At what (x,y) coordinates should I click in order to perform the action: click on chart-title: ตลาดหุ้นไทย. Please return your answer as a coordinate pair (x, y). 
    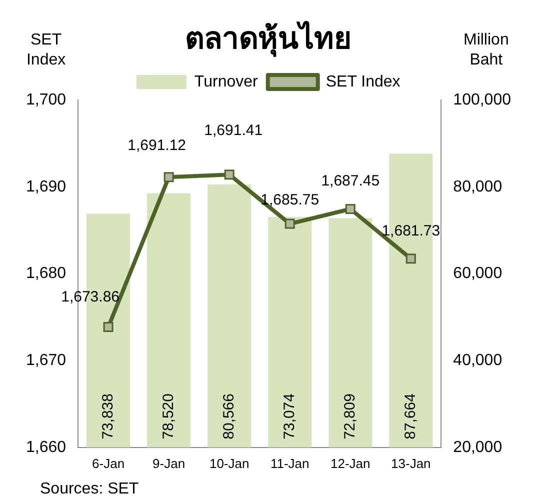
    Looking at the image, I should click on (268, 39).